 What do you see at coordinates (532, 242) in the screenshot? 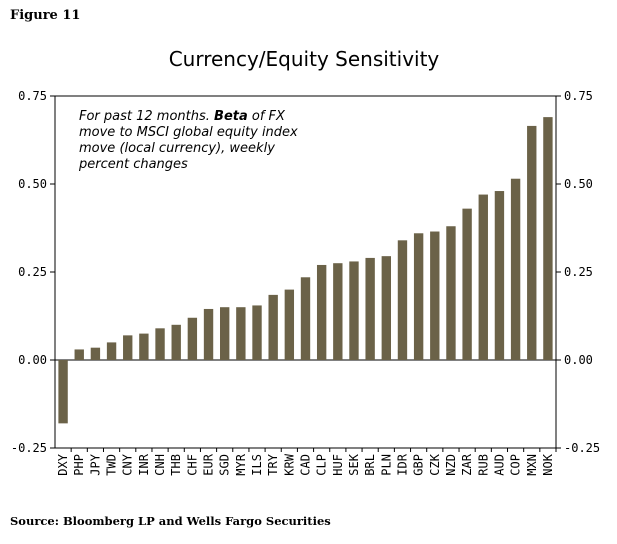
I see `bar-mxn` at bounding box center [532, 242].